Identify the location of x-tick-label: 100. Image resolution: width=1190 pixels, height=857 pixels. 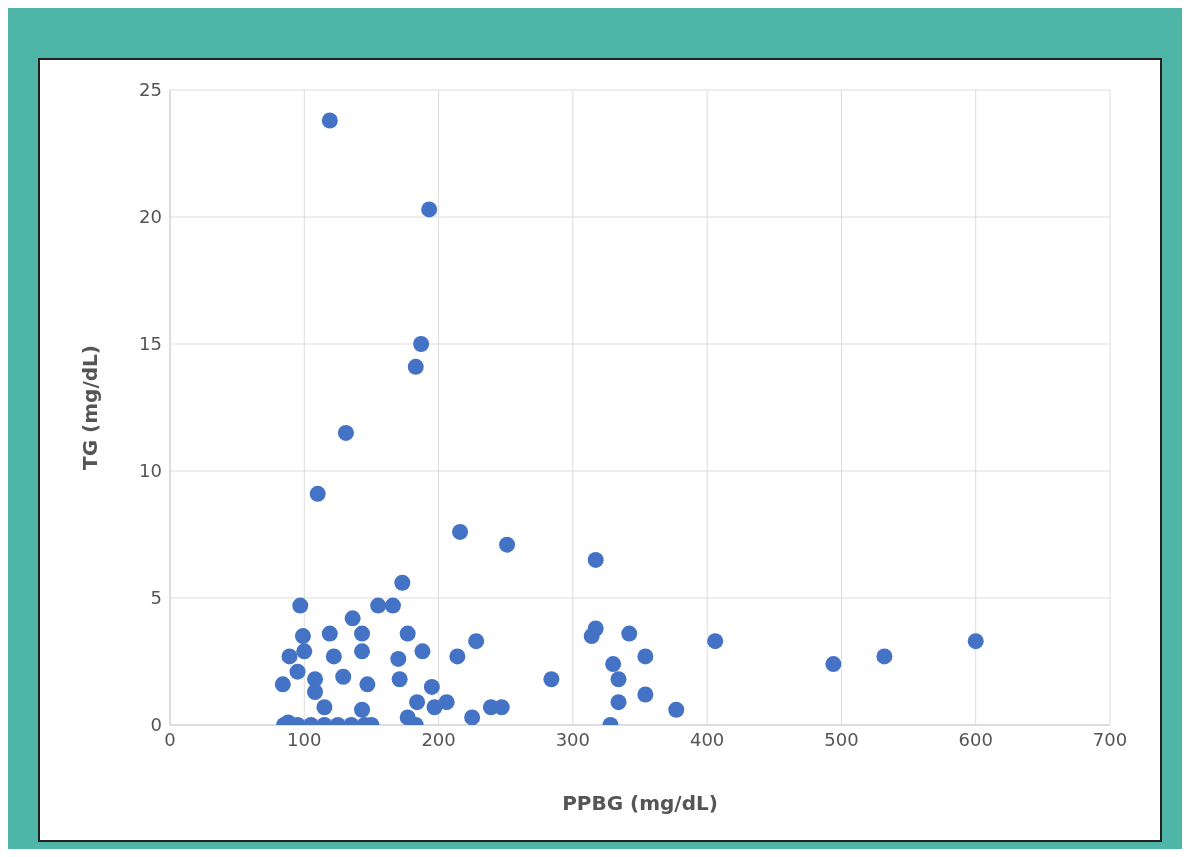
(304, 739).